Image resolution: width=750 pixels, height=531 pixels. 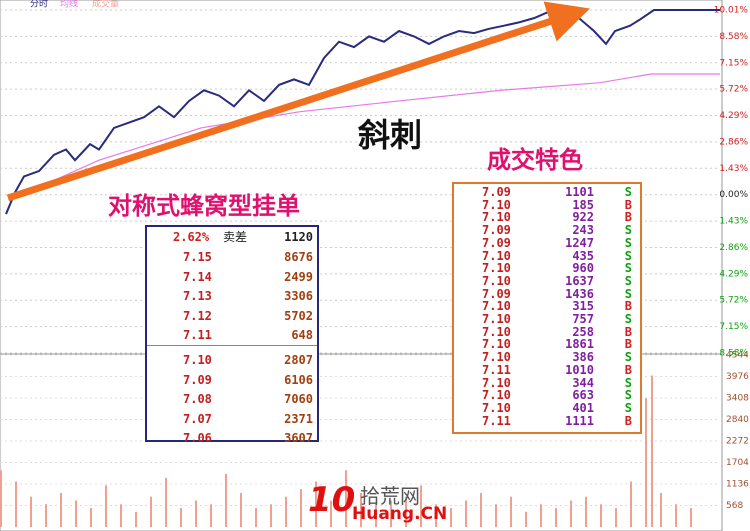 I want to click on y-tick-label: 8.58%, so click(x=733, y=37).